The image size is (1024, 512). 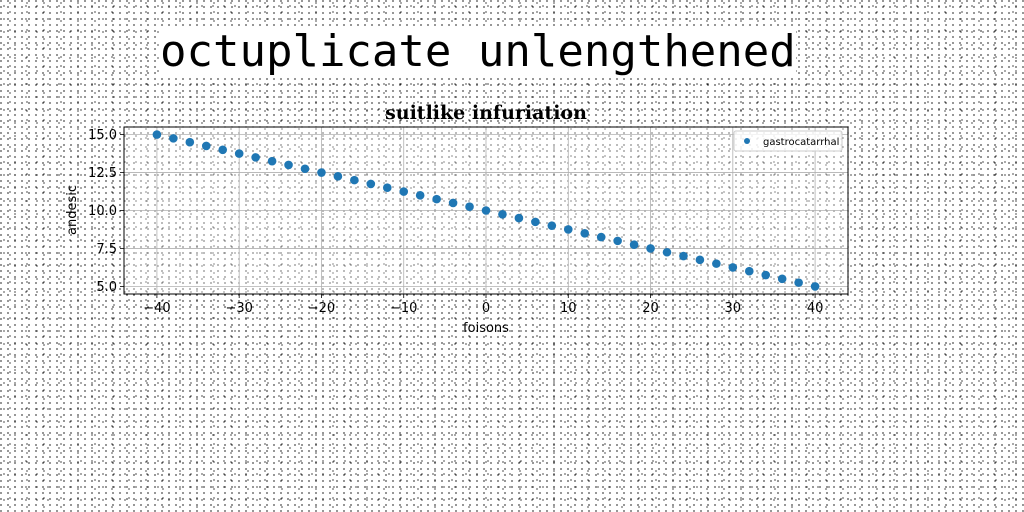 What do you see at coordinates (238, 308) in the screenshot?
I see `x-tick-label: −30` at bounding box center [238, 308].